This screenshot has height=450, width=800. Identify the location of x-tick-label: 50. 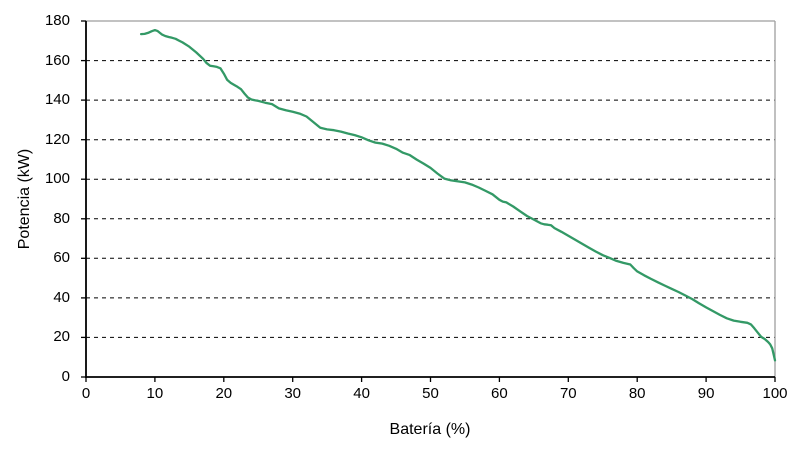
(430, 393).